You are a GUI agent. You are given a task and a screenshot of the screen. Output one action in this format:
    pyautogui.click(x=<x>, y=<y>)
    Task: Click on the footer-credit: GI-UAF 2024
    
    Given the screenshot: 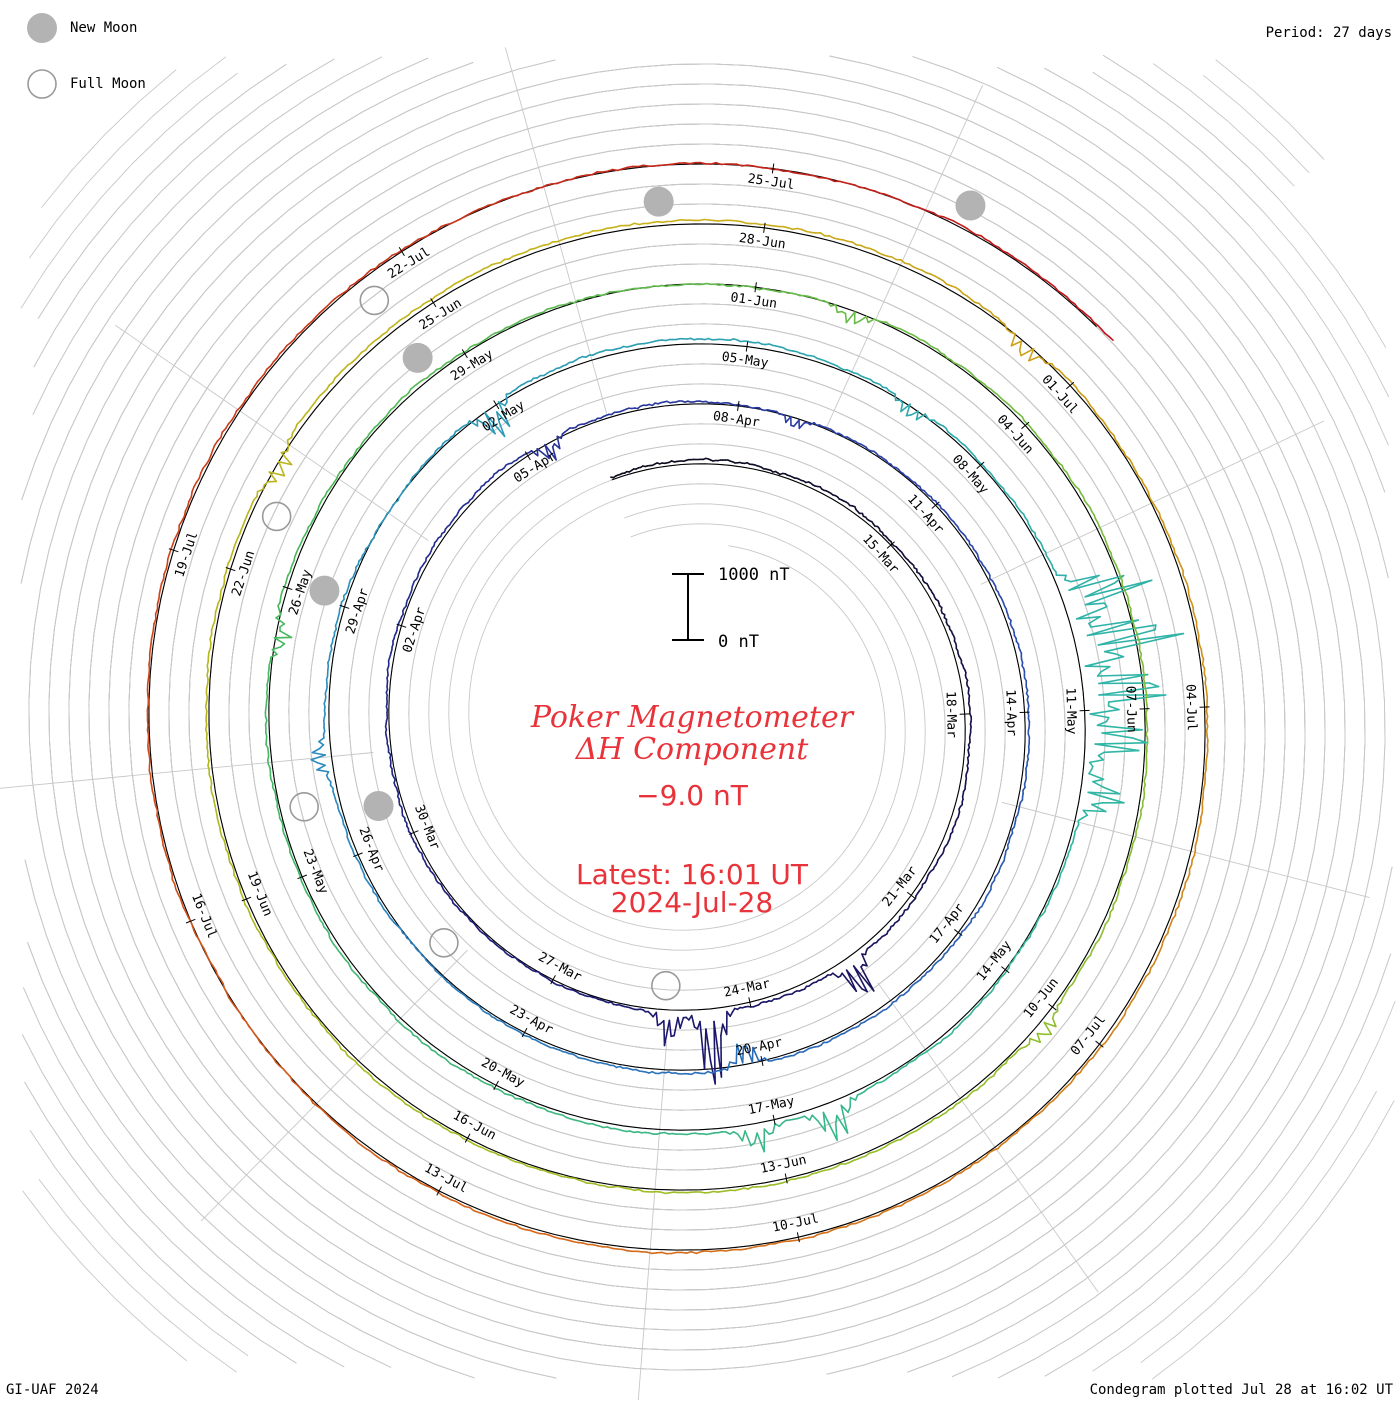 What is the action you would take?
    pyautogui.click(x=52, y=1390)
    